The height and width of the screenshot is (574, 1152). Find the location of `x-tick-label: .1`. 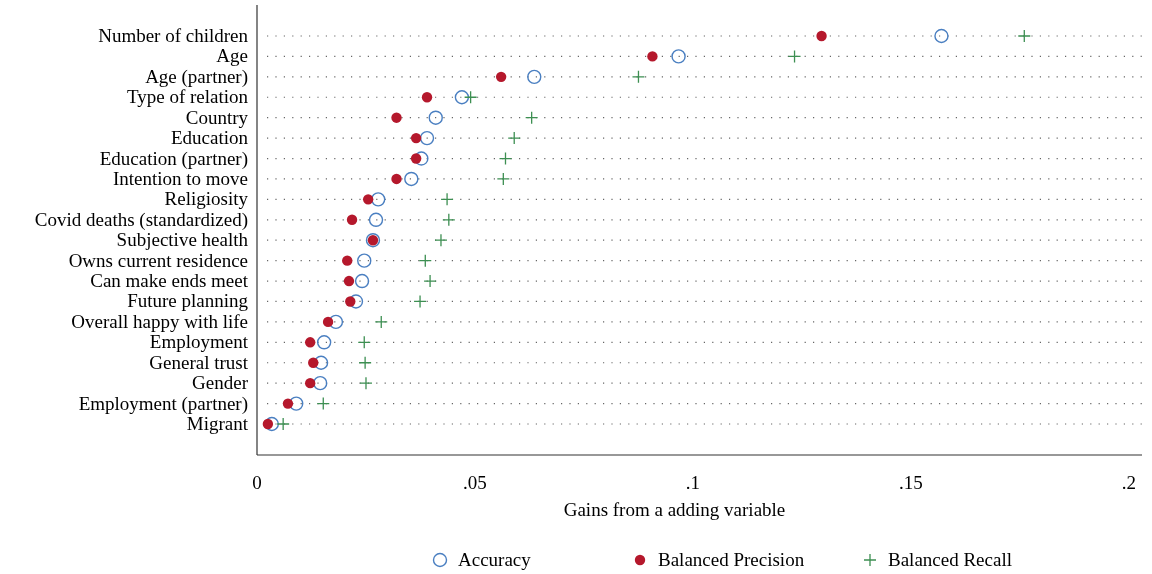

x-tick-label: .1 is located at coordinates (693, 482).